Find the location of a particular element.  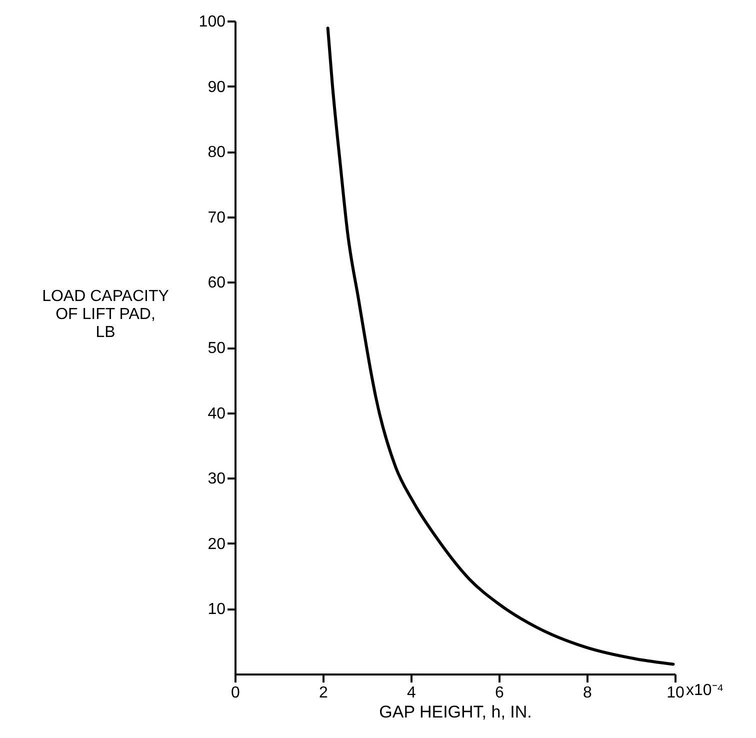

x-tick-label: 0 is located at coordinates (235, 693).